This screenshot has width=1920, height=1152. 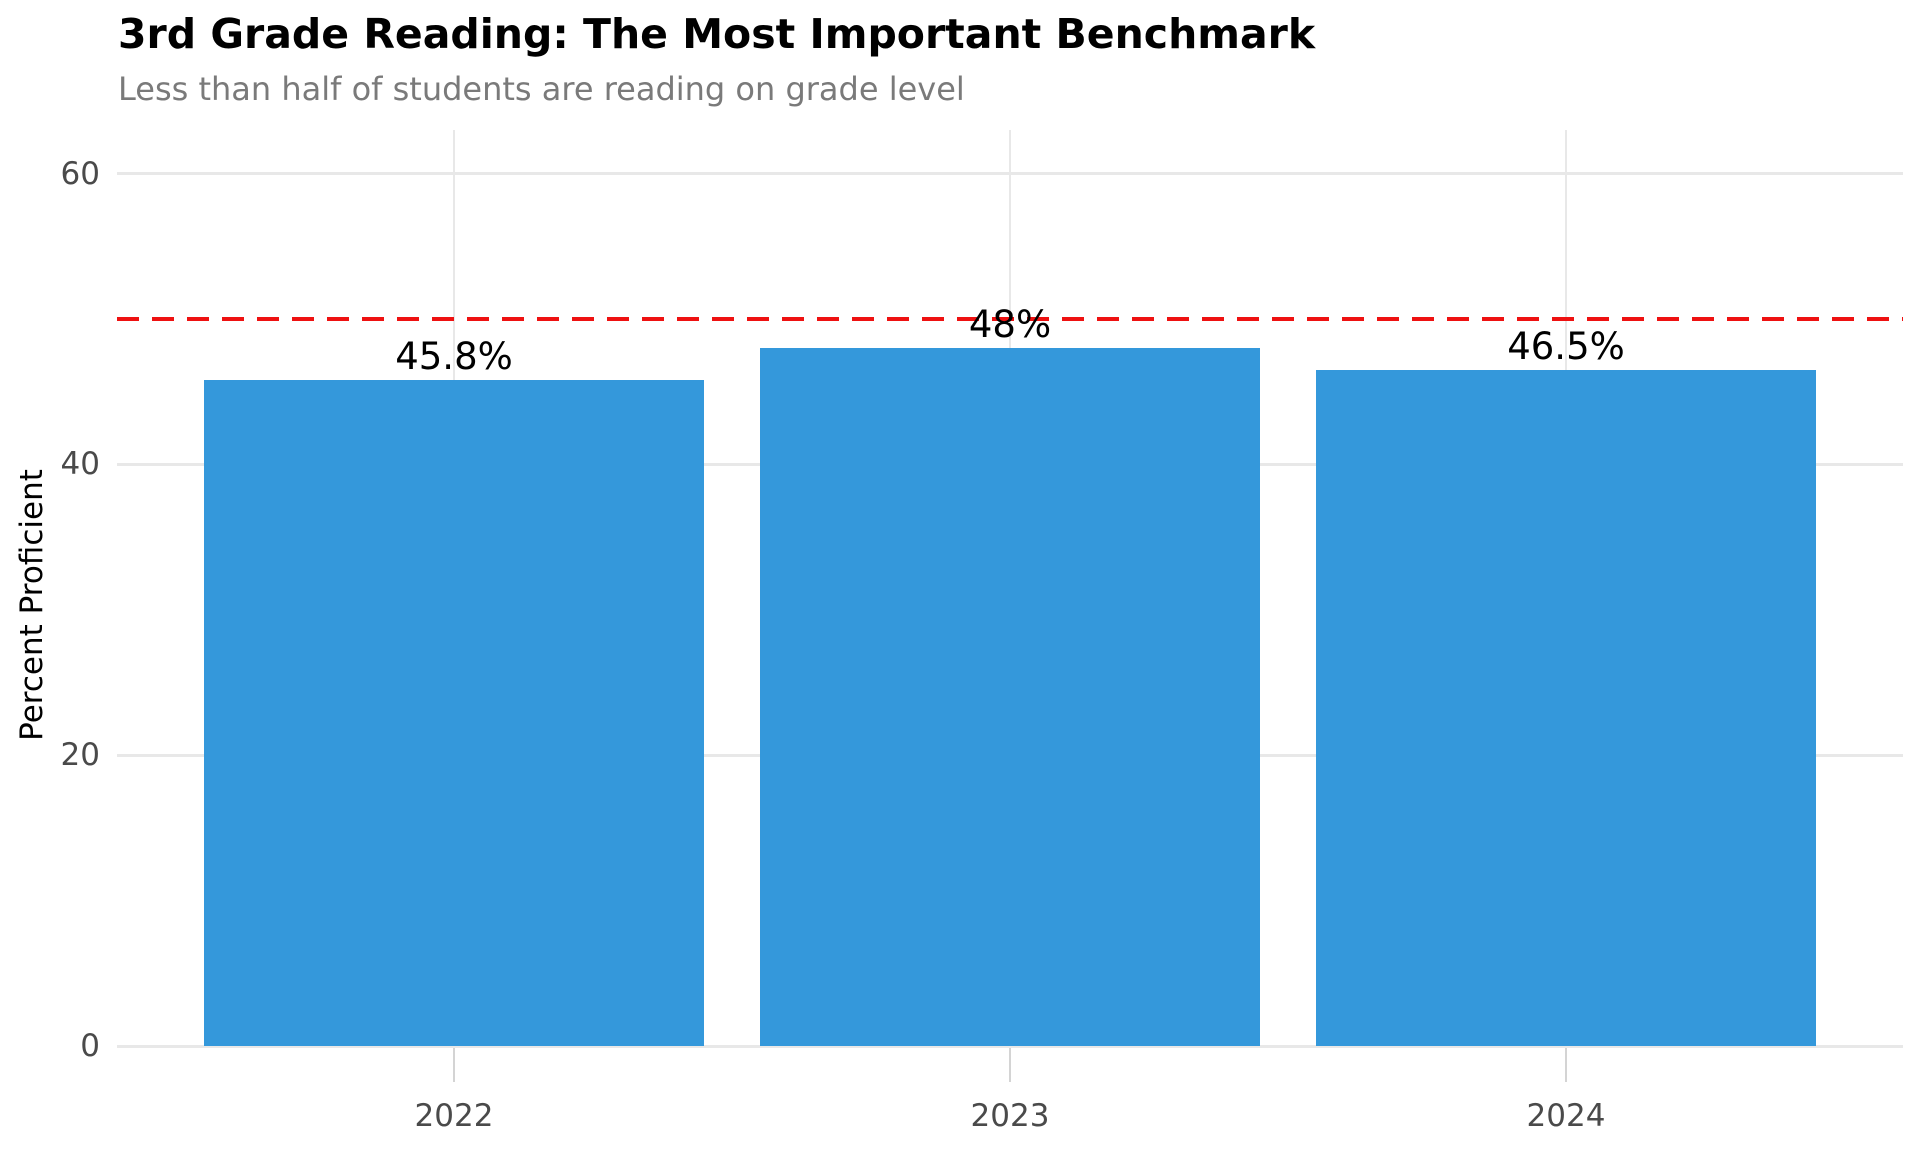 What do you see at coordinates (1010, 1116) in the screenshot?
I see `x-tick-label: 2023` at bounding box center [1010, 1116].